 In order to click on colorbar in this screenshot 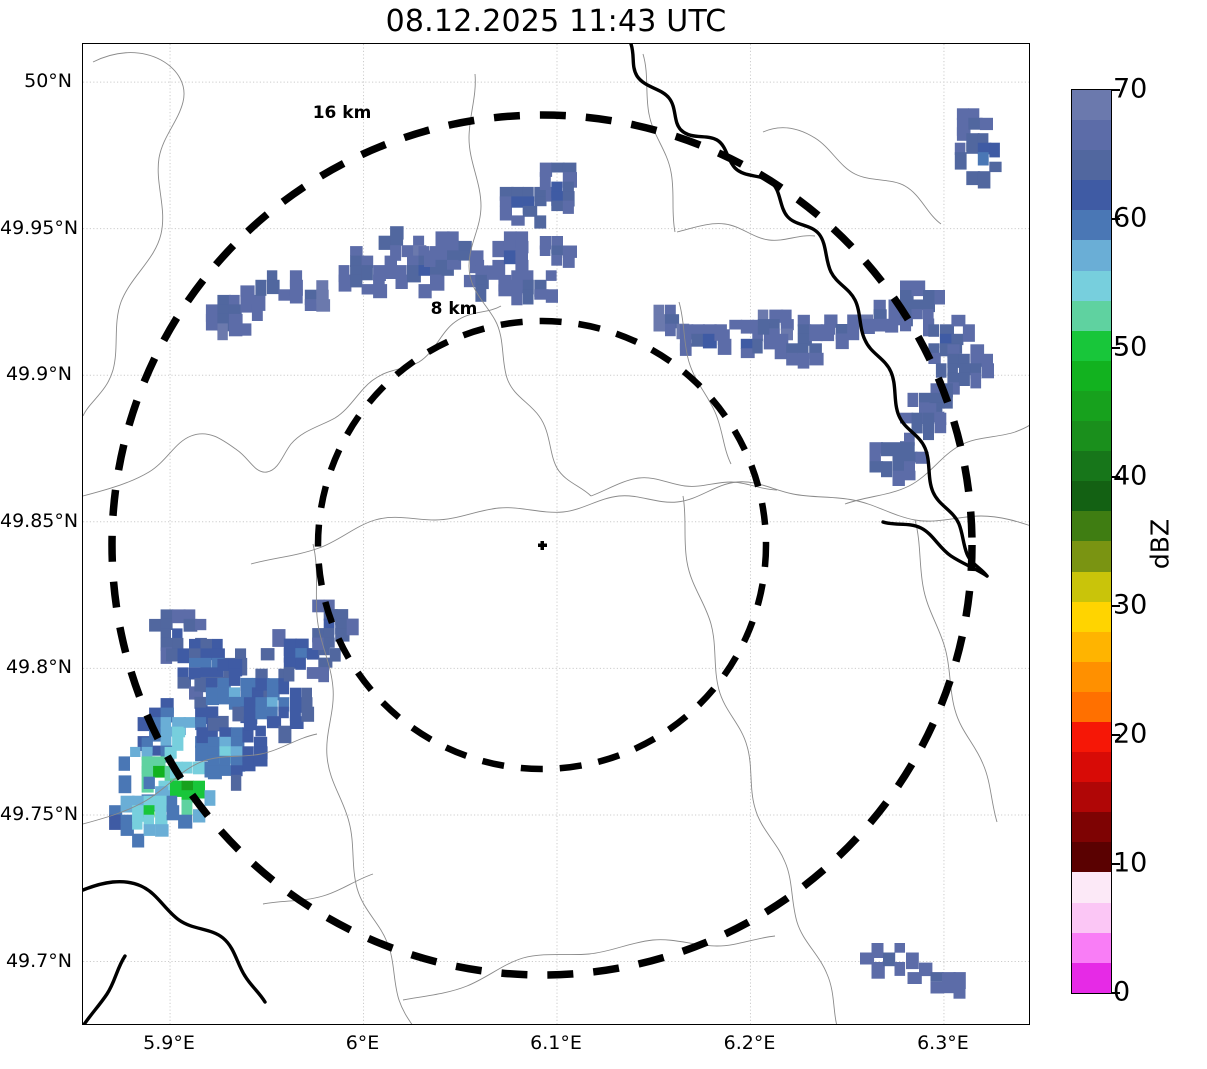, I will do `click(1091, 541)`.